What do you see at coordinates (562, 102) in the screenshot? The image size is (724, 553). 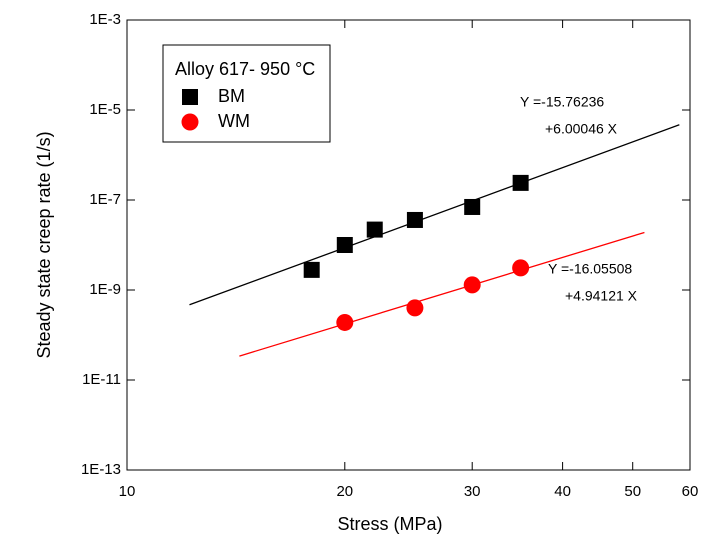 I see `fit-equation: Y =-15.76236` at bounding box center [562, 102].